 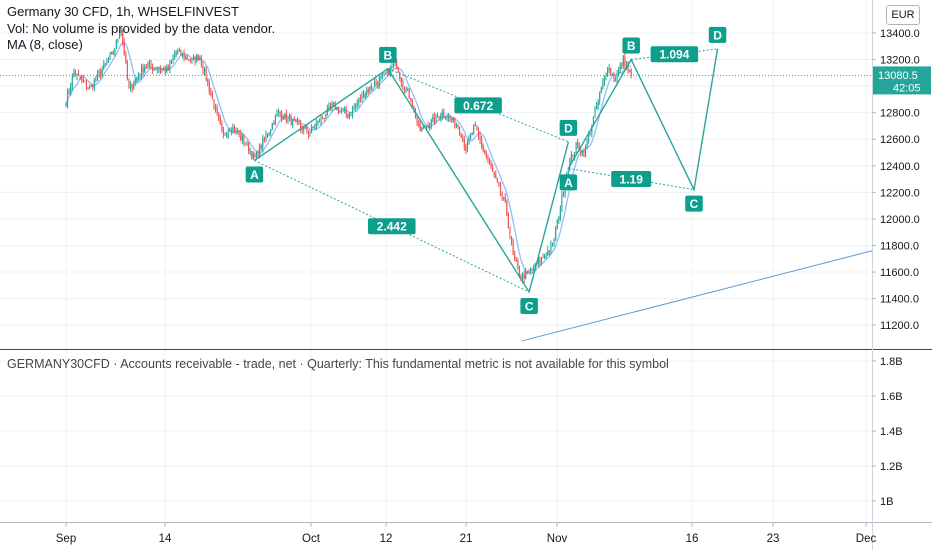 I want to click on point-label-a-bg, so click(x=568, y=182).